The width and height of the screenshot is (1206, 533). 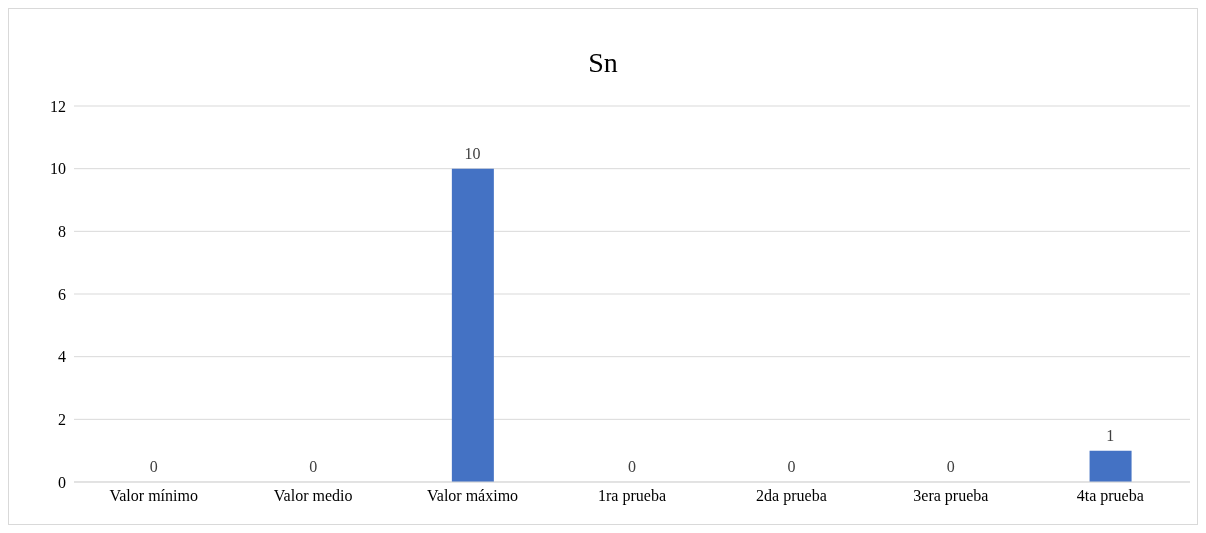 I want to click on x-tick-label: 3era prueba, so click(x=951, y=496).